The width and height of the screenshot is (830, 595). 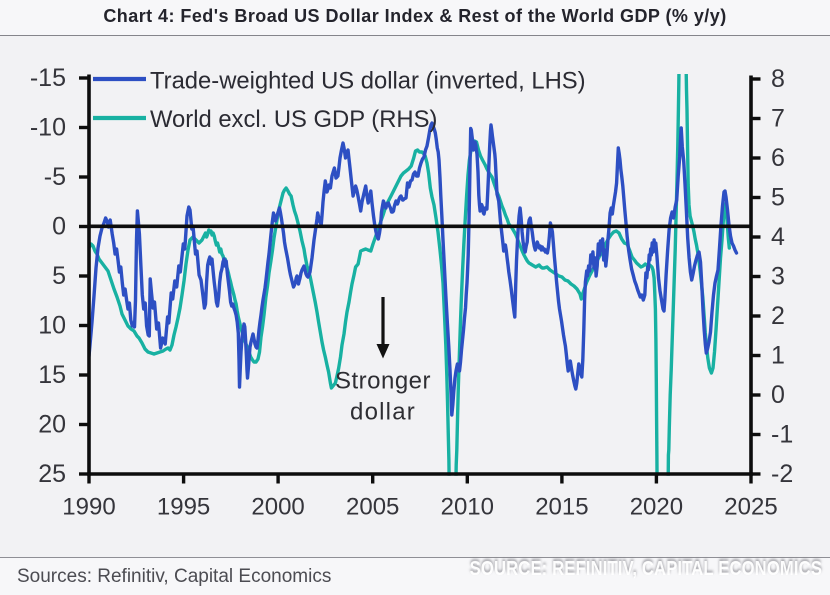 What do you see at coordinates (293, 119) in the screenshot?
I see `svg-text: World excl. US GDP (RHS)` at bounding box center [293, 119].